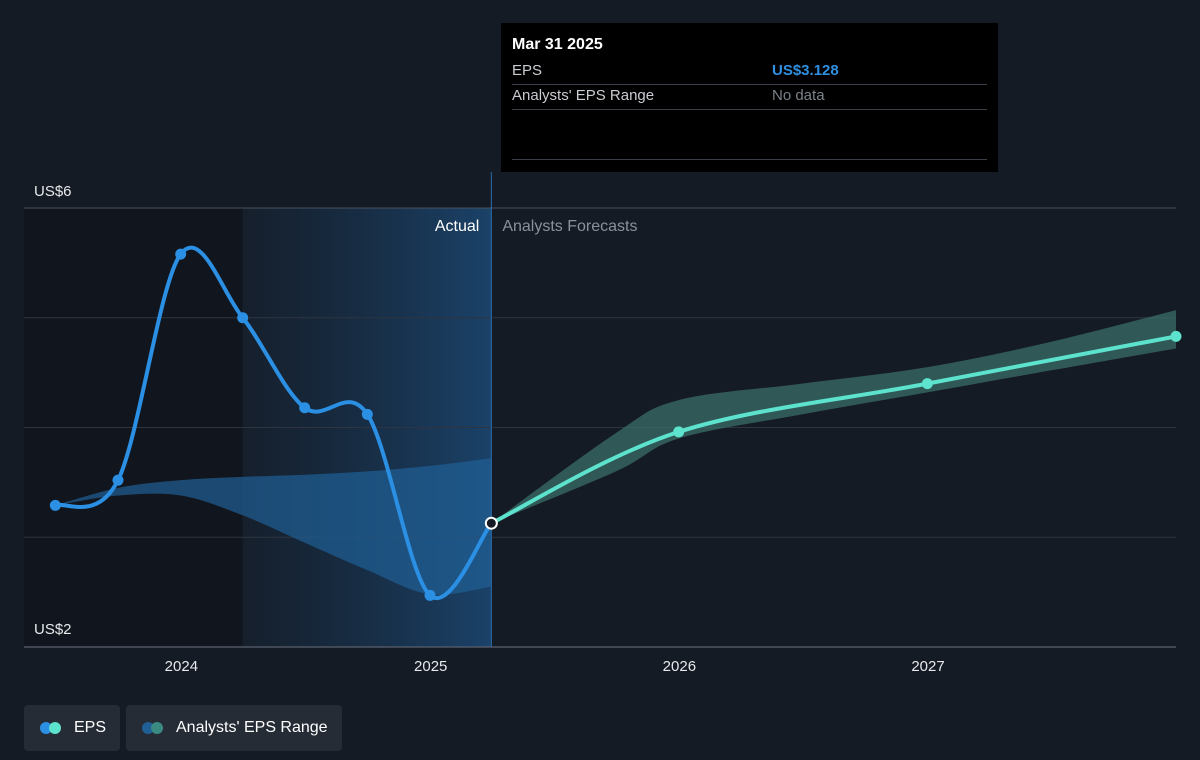  What do you see at coordinates (457, 226) in the screenshot?
I see `region-label-actual: Actual` at bounding box center [457, 226].